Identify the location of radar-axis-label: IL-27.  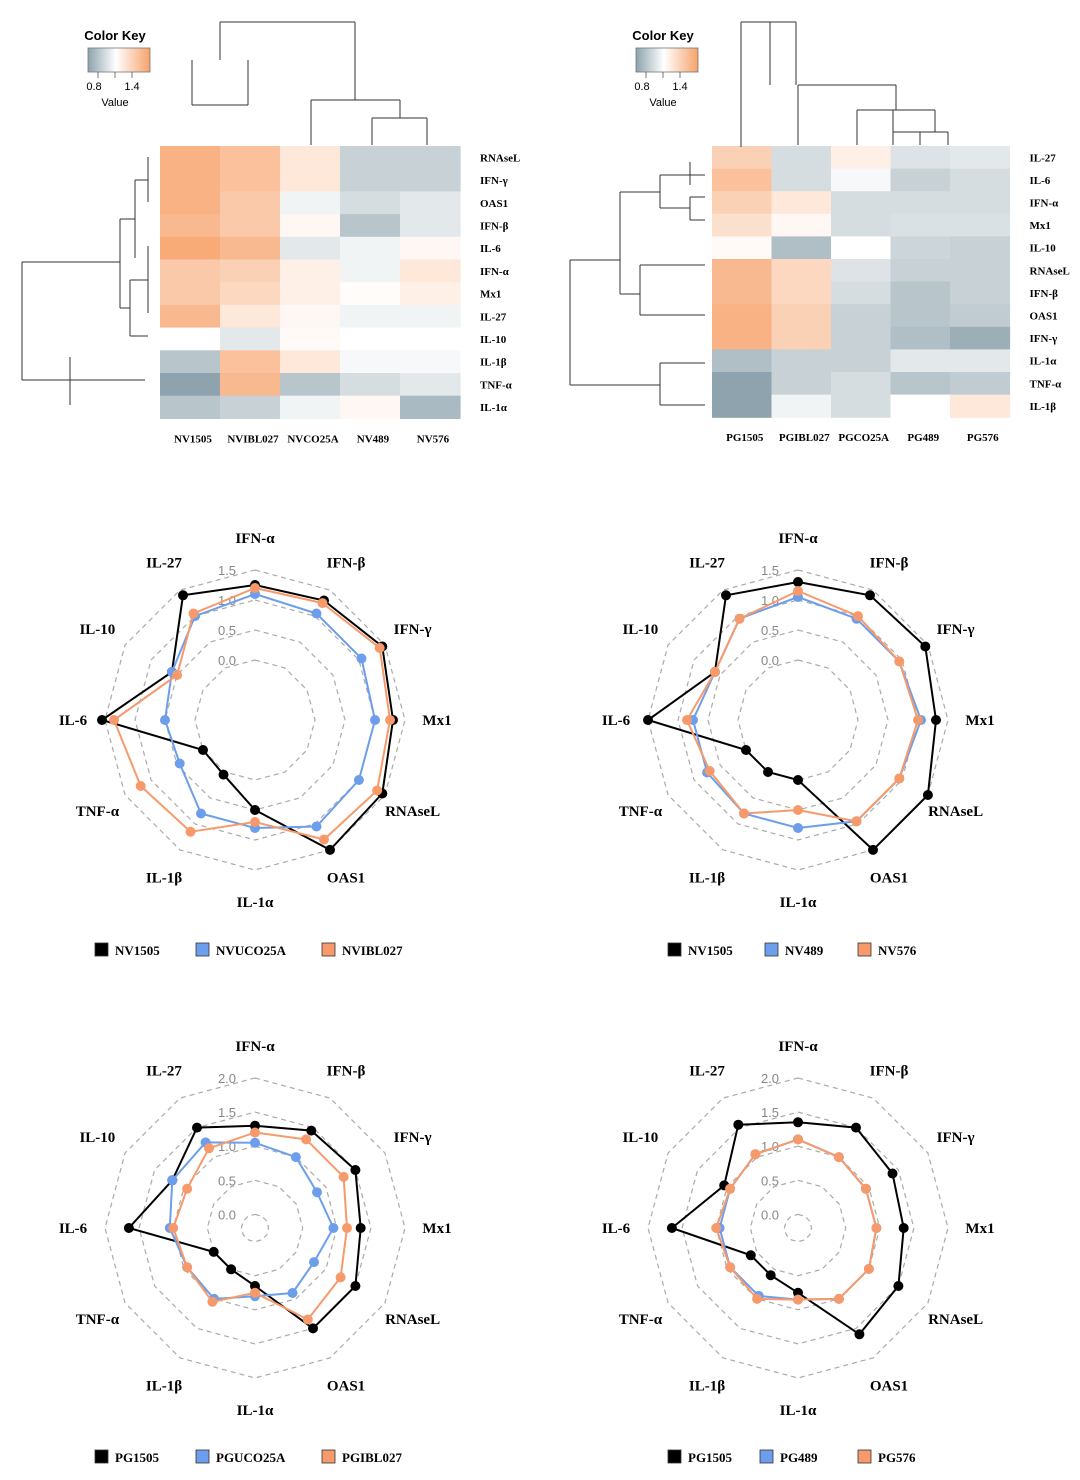
(164, 563).